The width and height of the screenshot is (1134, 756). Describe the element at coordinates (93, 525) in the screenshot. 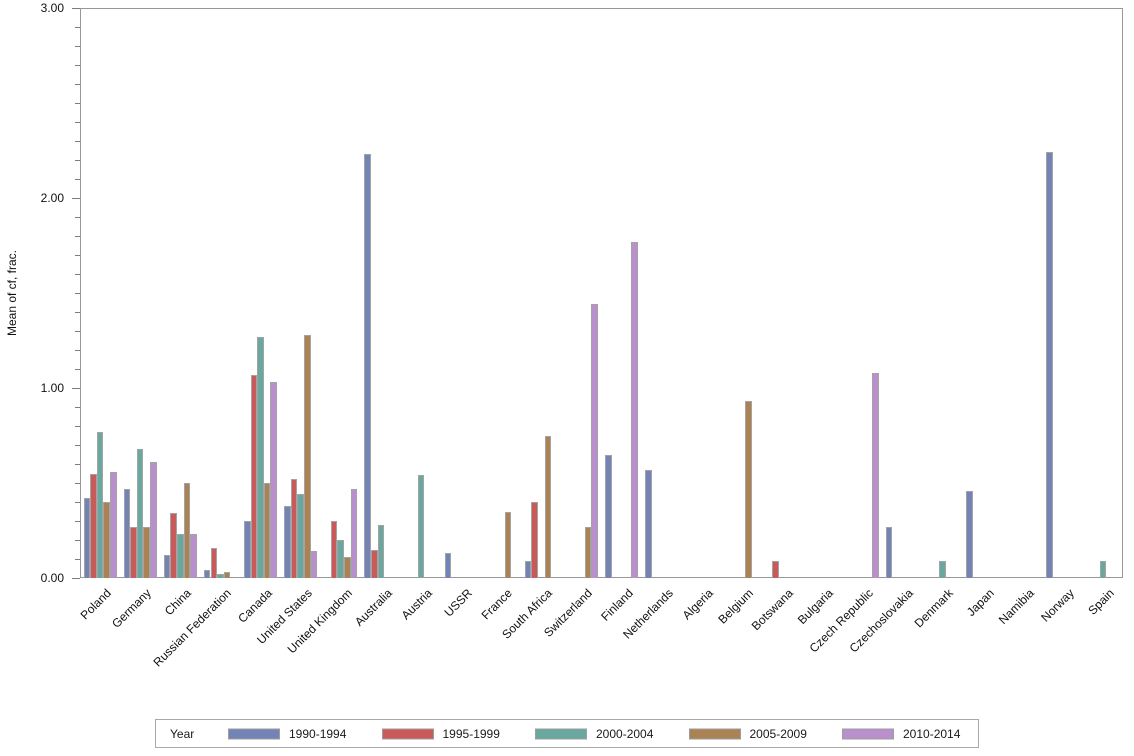

I see `bar-poland-1995-1999` at that location.